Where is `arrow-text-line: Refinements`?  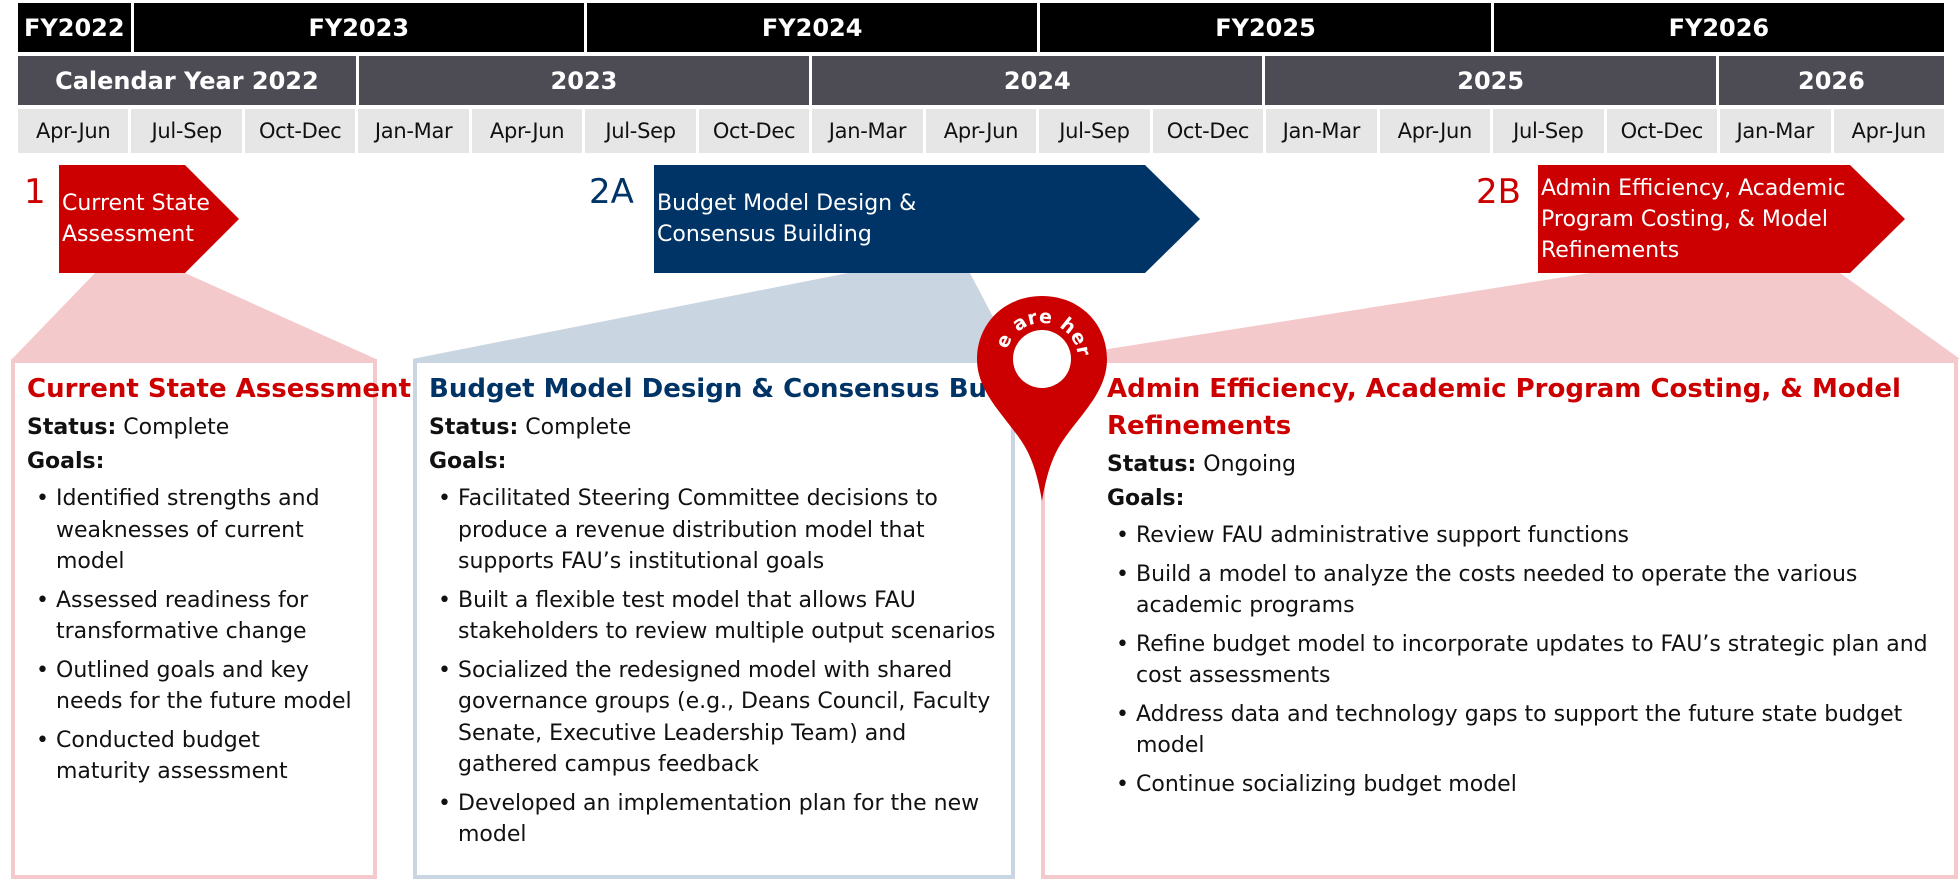 arrow-text-line: Refinements is located at coordinates (1610, 250).